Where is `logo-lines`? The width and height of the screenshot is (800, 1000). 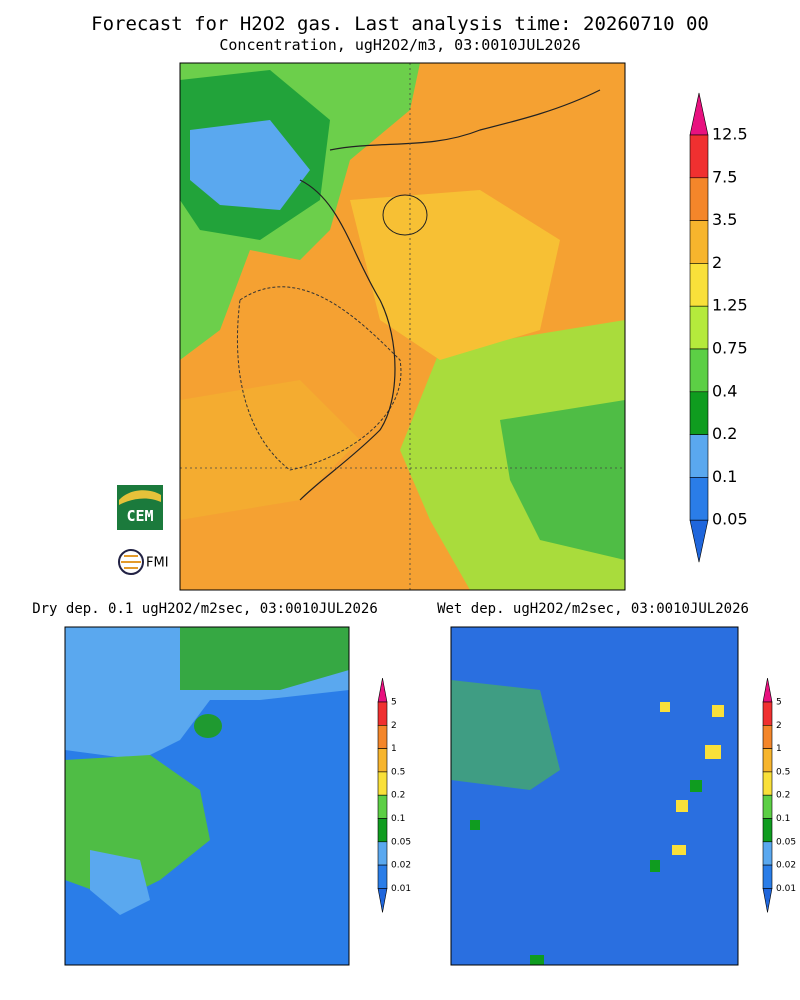 logo-lines is located at coordinates (131, 562).